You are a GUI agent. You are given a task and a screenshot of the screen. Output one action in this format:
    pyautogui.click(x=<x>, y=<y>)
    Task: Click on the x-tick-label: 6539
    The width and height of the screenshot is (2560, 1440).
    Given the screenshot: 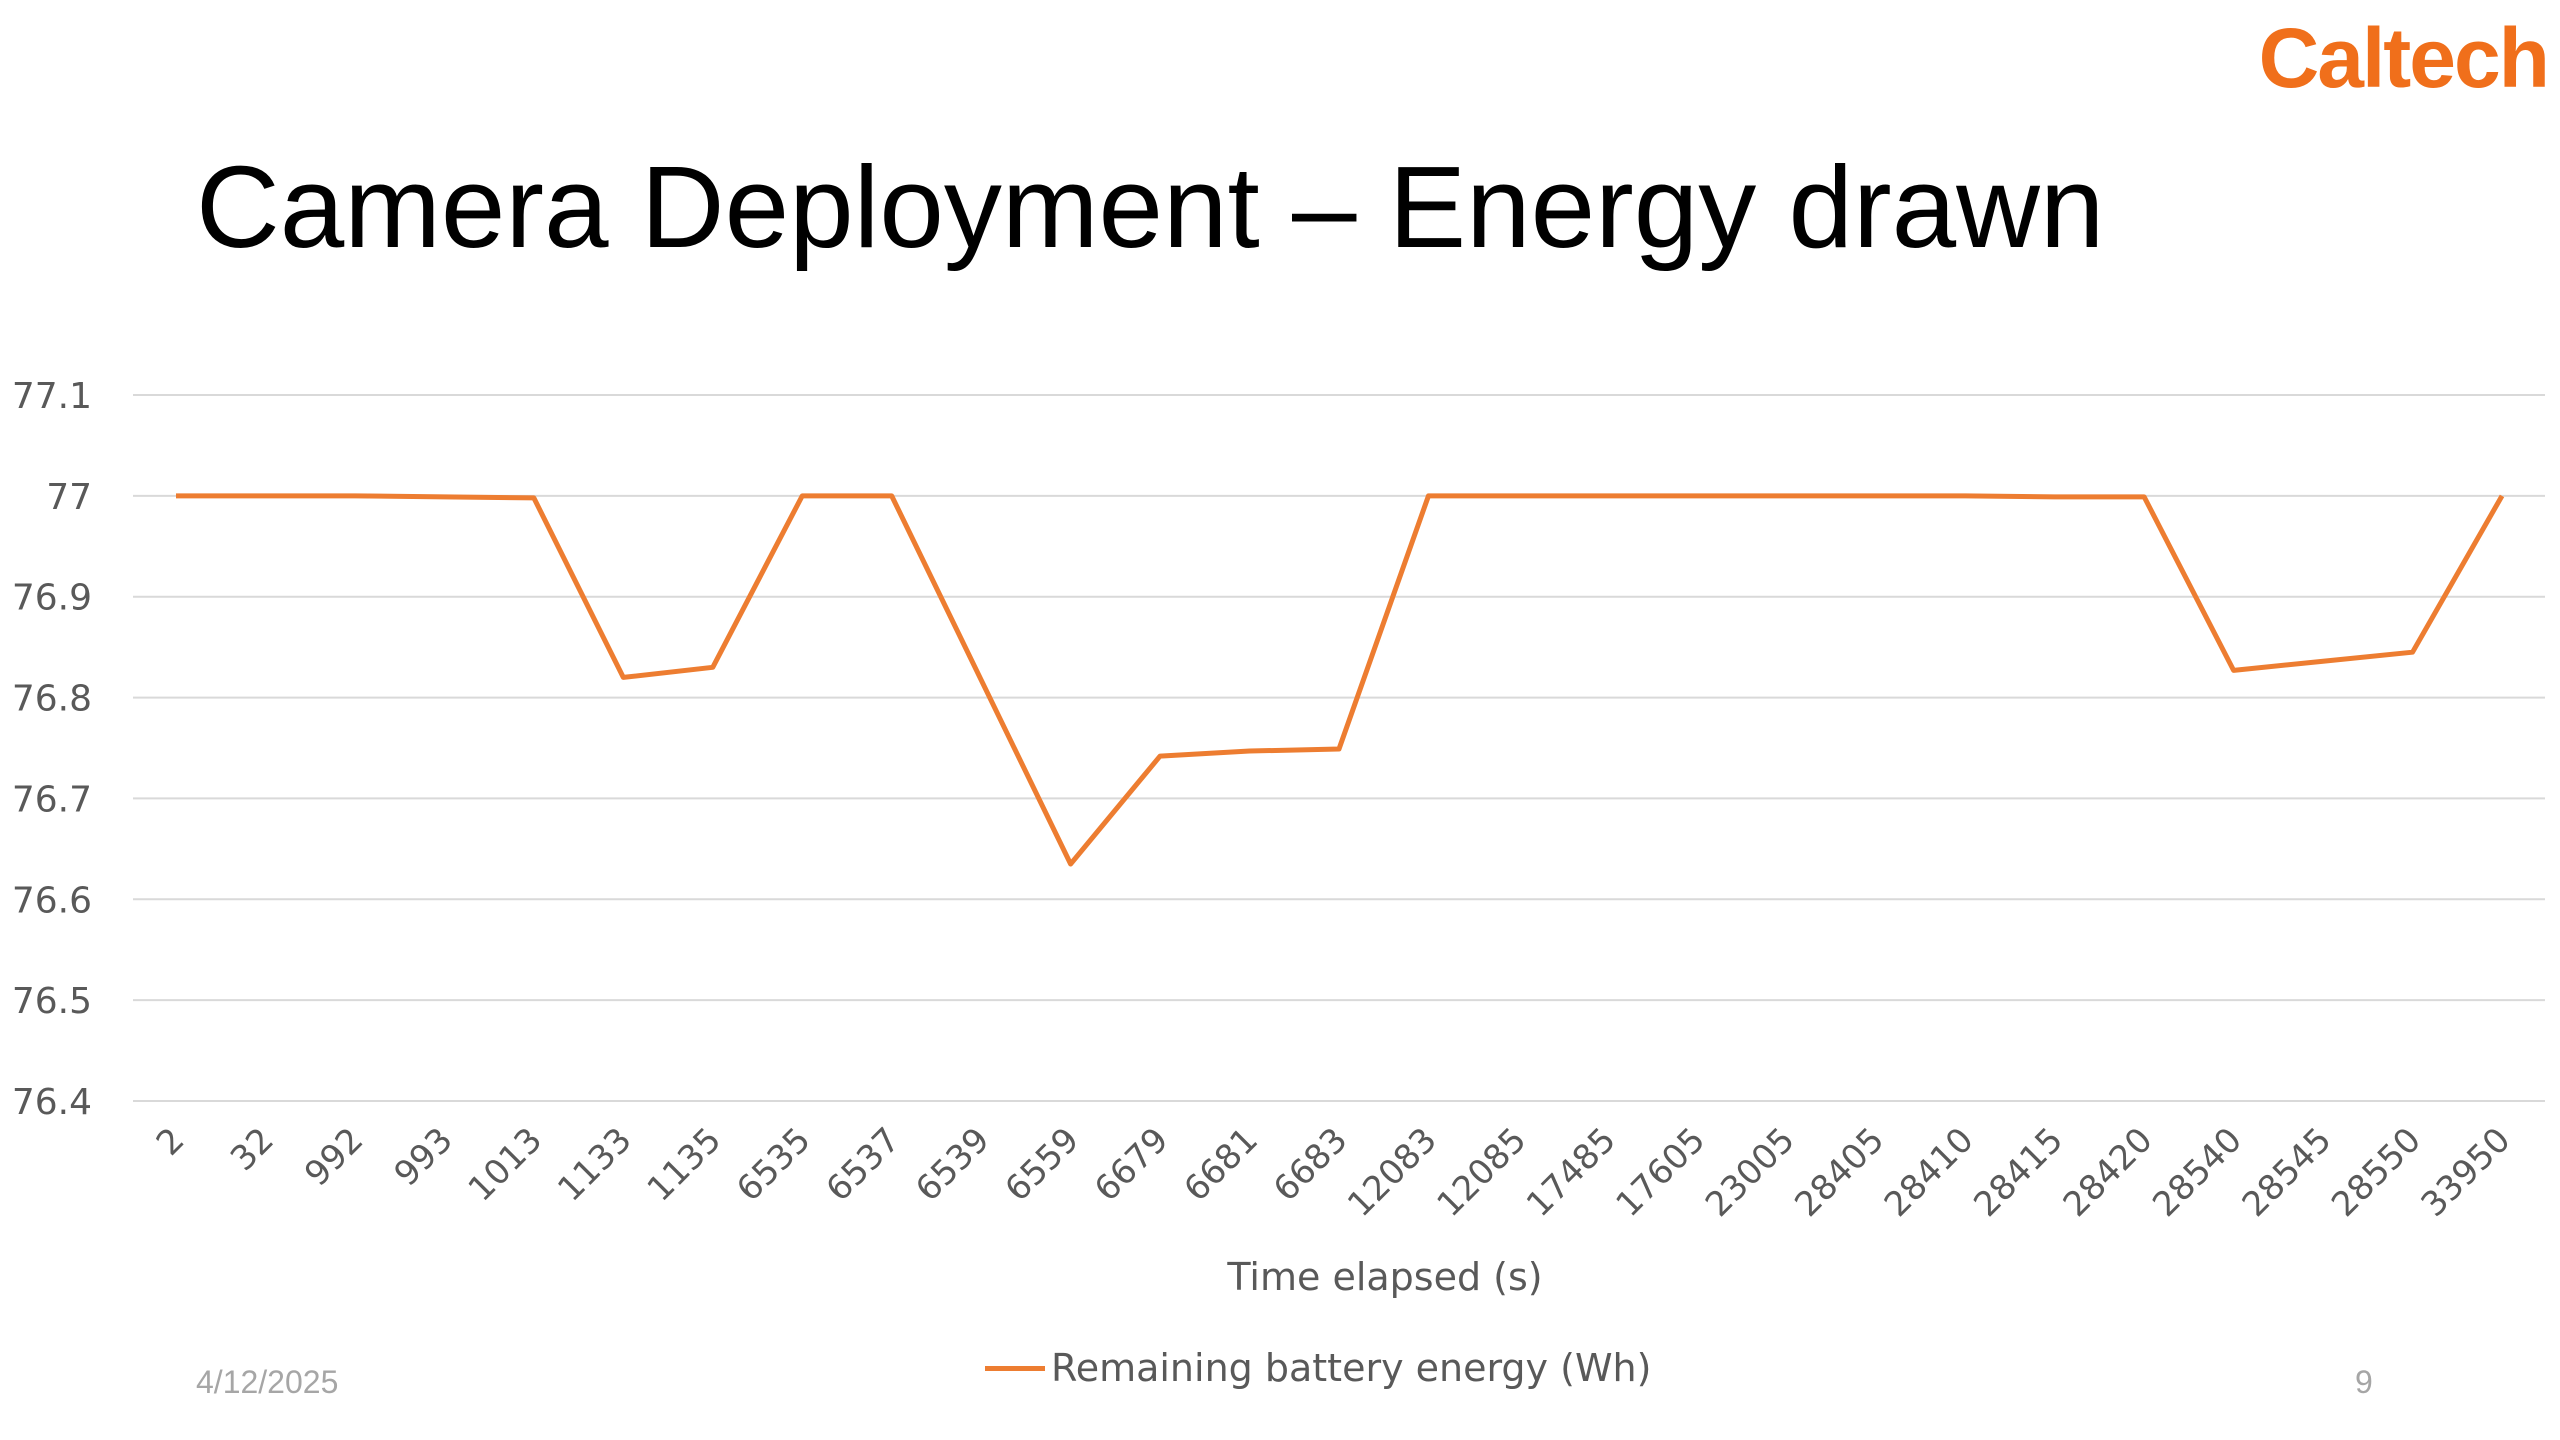 What is the action you would take?
    pyautogui.click(x=952, y=1164)
    